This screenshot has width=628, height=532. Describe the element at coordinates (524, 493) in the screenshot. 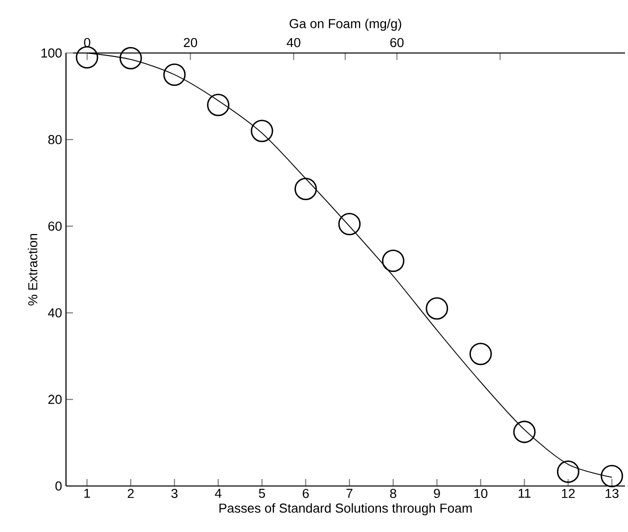

I see `x-tick-label: 11` at that location.